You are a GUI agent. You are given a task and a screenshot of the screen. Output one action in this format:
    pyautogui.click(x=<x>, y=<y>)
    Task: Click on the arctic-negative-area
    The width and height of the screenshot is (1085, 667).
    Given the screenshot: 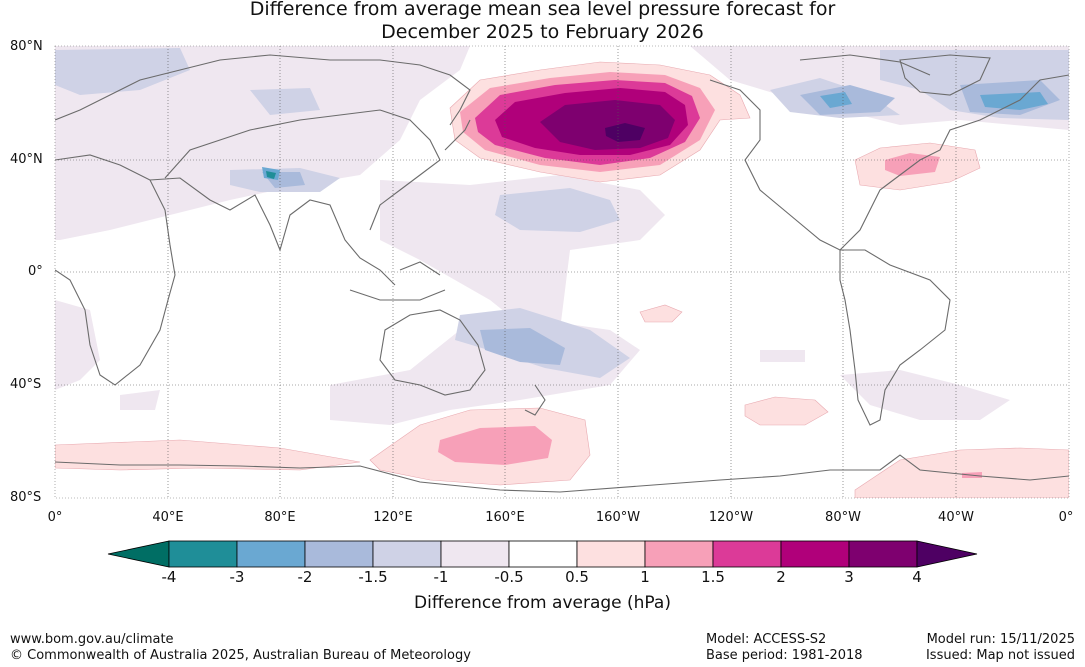 What is the action you would take?
    pyautogui.click(x=655, y=136)
    